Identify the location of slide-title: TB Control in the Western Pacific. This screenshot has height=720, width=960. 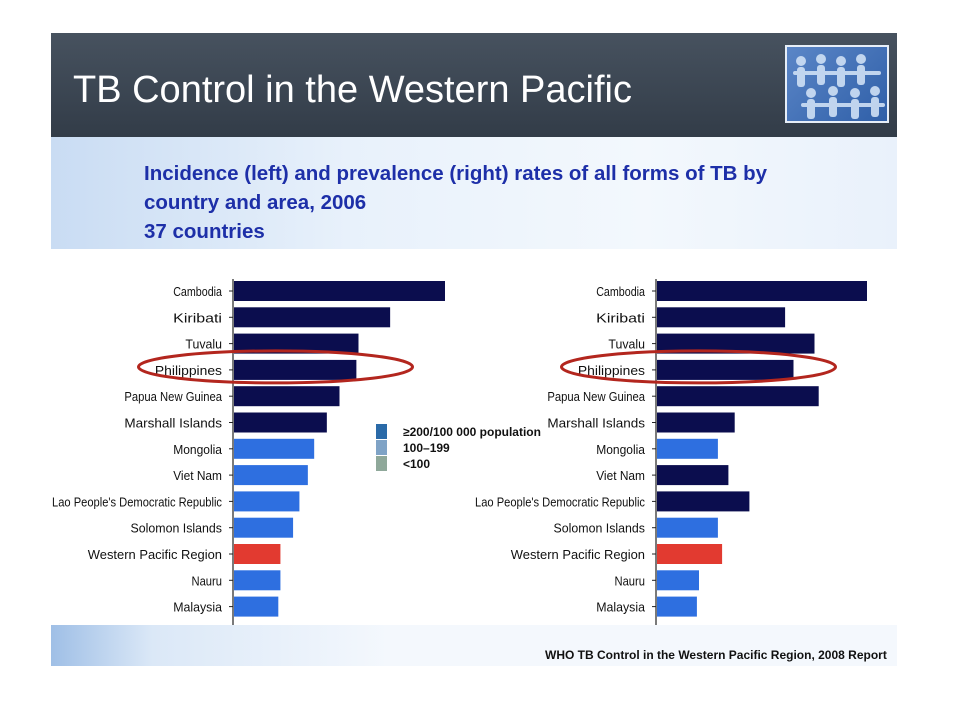
(352, 90).